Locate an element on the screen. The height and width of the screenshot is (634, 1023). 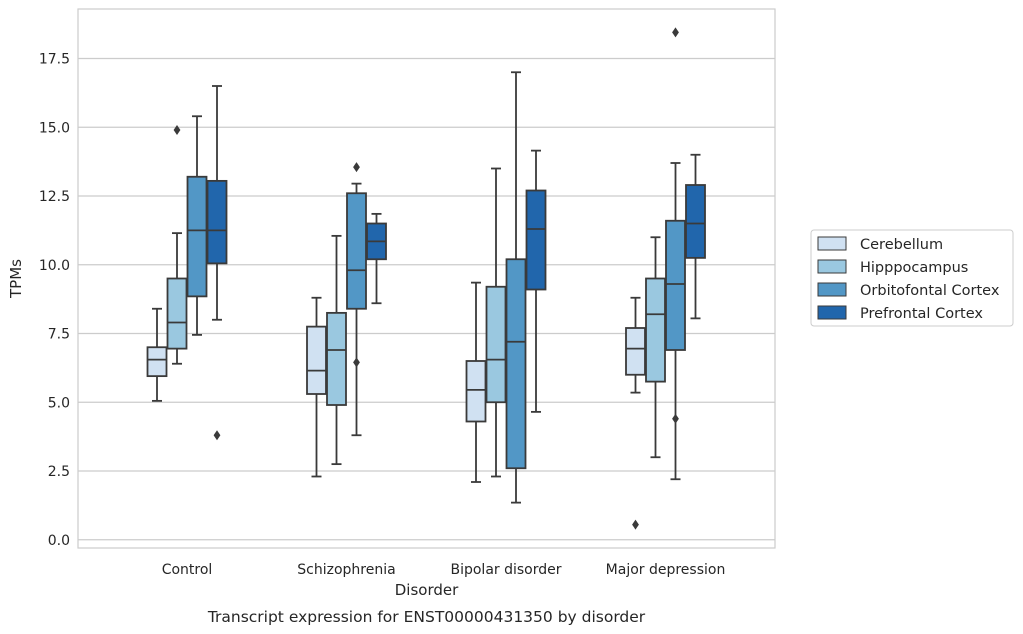
legend-frame is located at coordinates (912, 278).